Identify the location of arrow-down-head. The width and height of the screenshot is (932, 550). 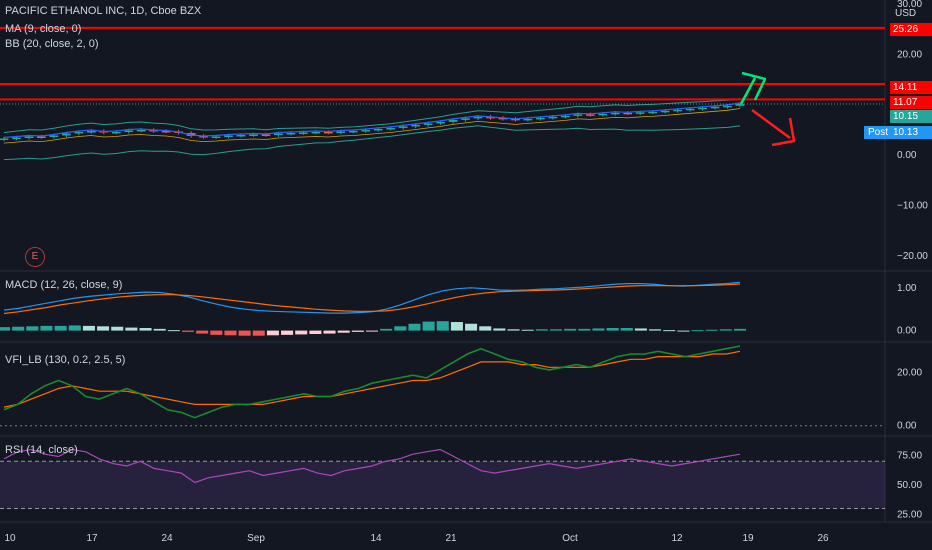
(783, 132).